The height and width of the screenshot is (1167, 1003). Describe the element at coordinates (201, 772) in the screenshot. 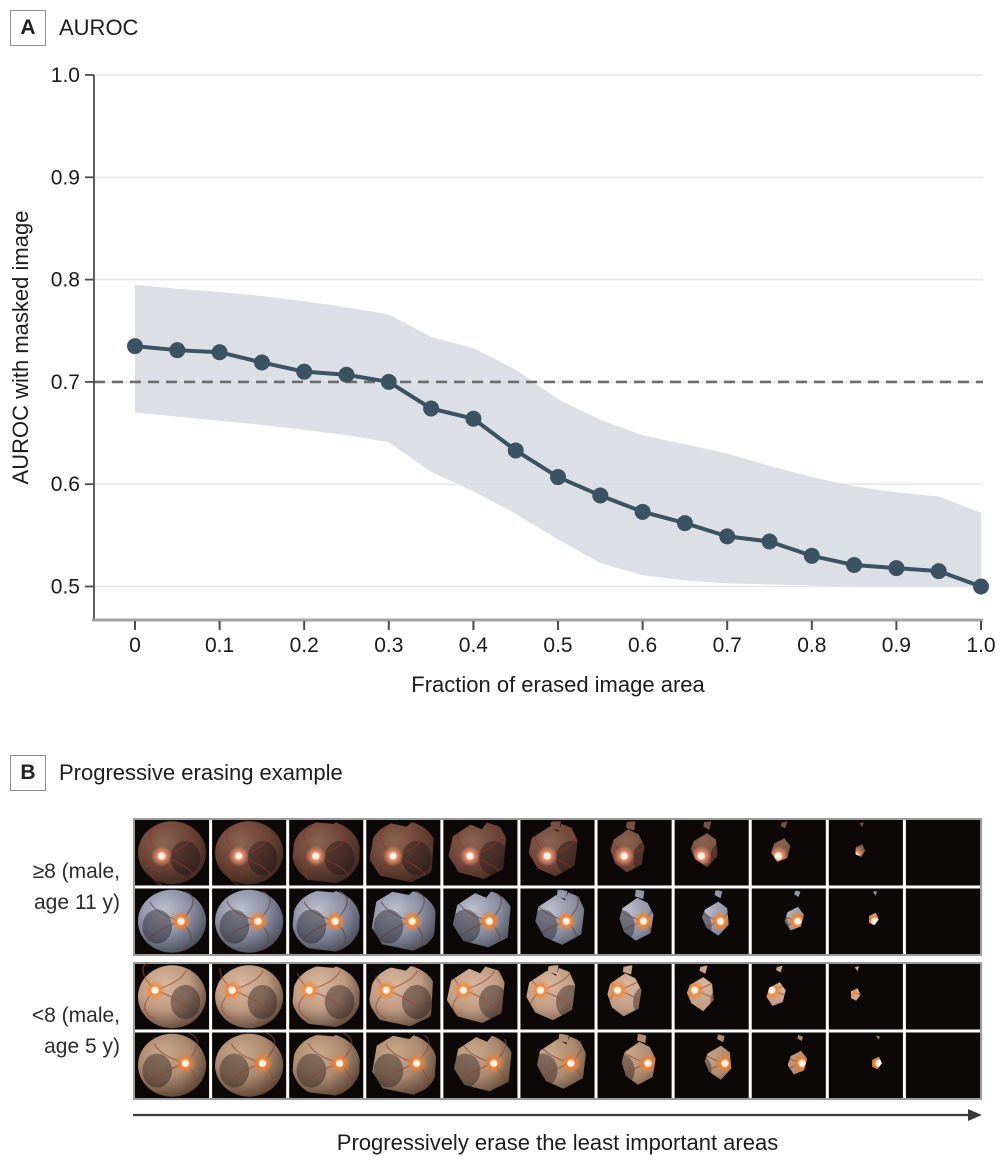

I see `panel-b-title: Progressive erasing example` at that location.